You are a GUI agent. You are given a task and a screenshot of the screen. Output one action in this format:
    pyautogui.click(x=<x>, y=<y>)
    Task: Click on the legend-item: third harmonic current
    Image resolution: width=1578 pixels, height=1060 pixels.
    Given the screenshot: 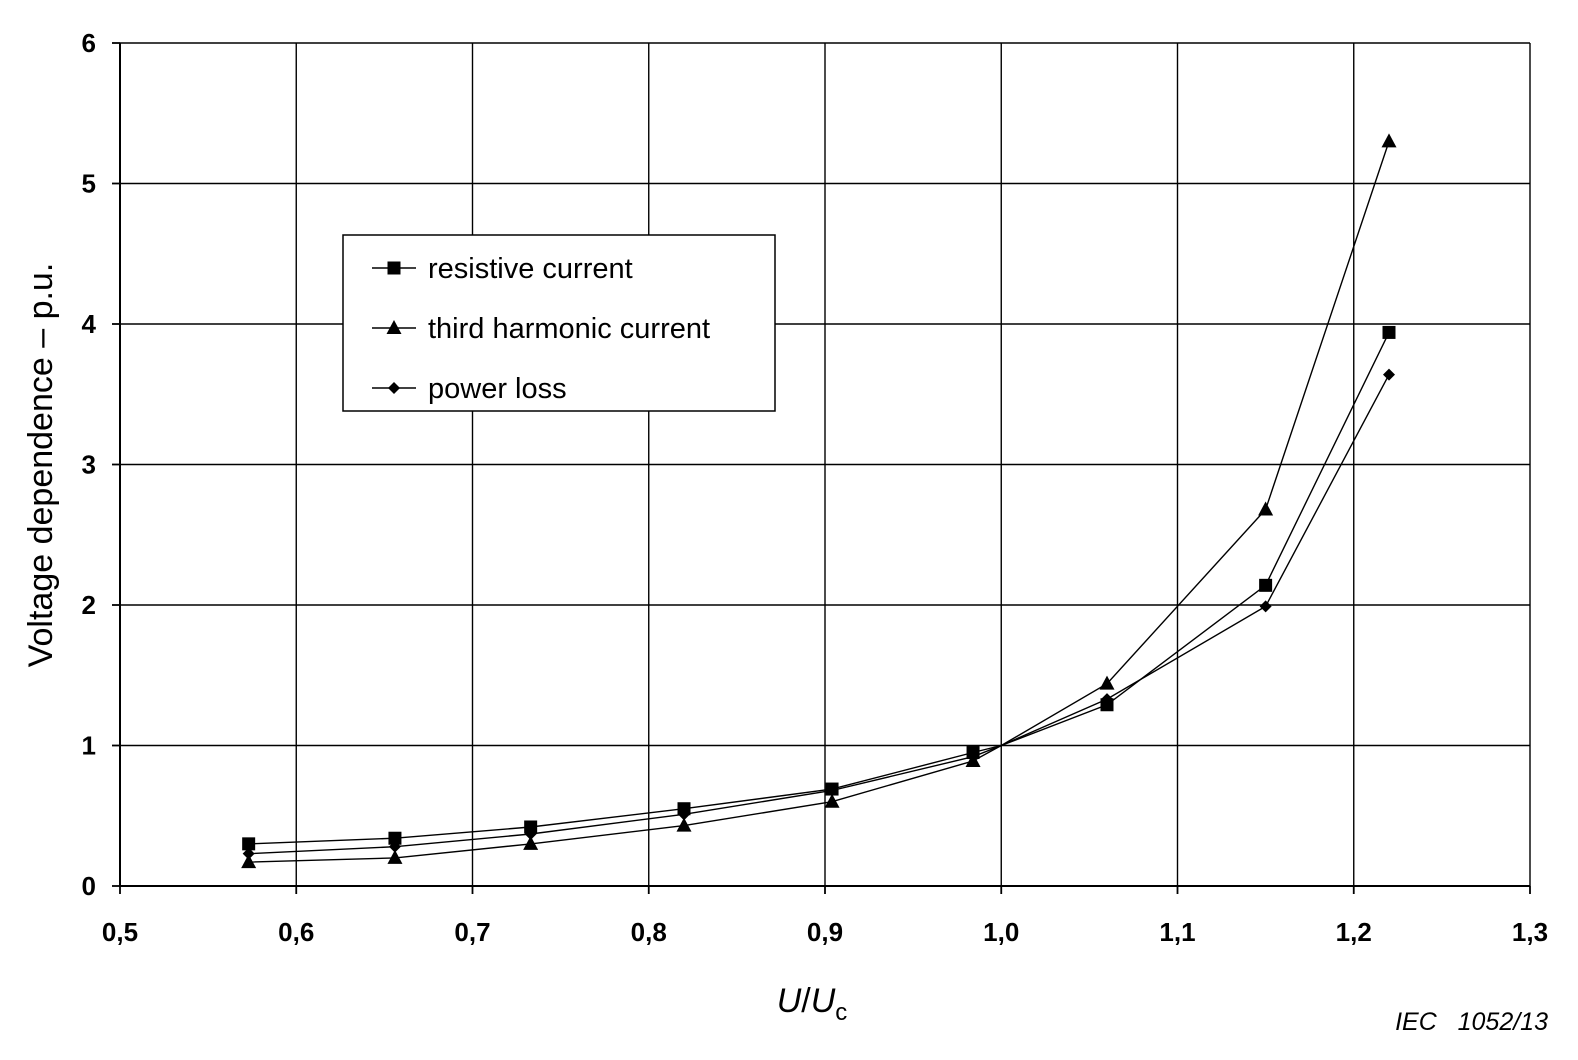 What is the action you would take?
    pyautogui.click(x=541, y=329)
    